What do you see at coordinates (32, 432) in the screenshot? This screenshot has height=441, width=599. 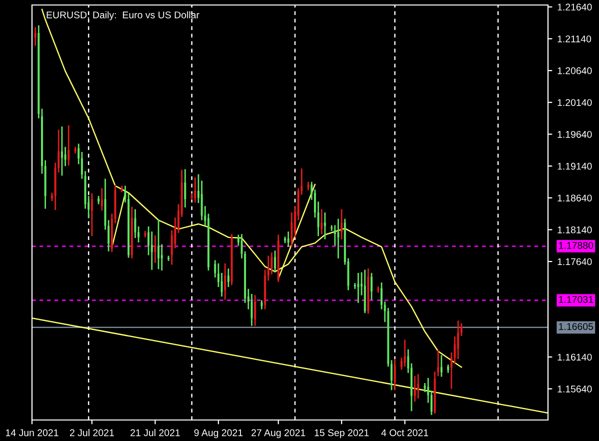 I see `x-tick-label: 14 Jun 2021` at bounding box center [32, 432].